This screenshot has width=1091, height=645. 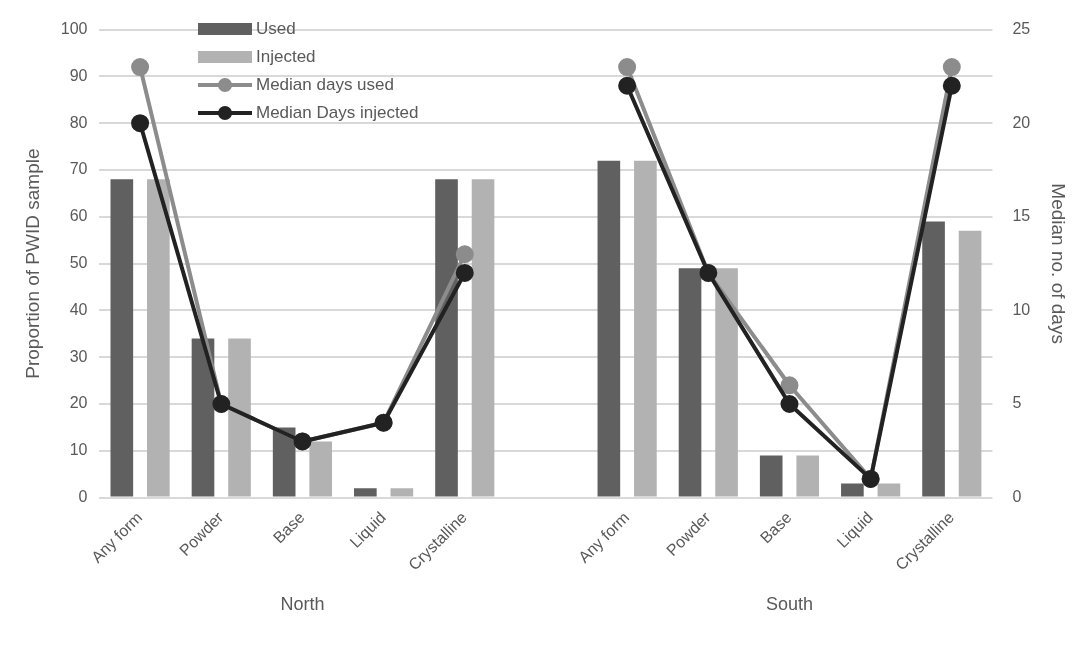 What do you see at coordinates (337, 113) in the screenshot?
I see `legend-label: Median Days injected` at bounding box center [337, 113].